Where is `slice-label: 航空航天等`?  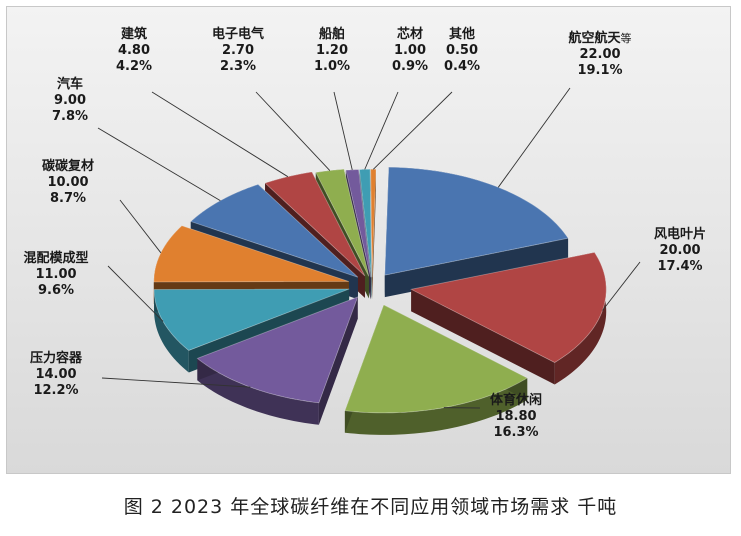 slice-label: 航空航天等 is located at coordinates (599, 38).